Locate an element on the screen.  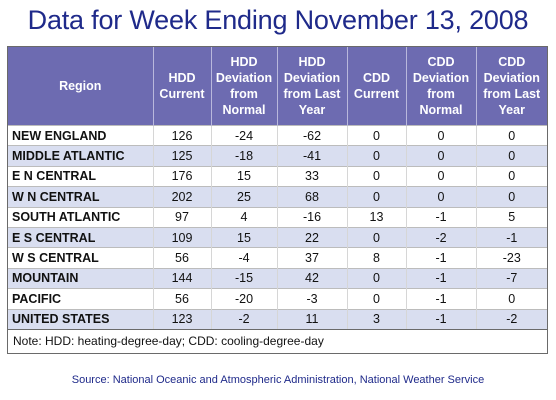
table-row: E S CENTRAL 109 15 22 0 -2 -1 is located at coordinates (277, 237).